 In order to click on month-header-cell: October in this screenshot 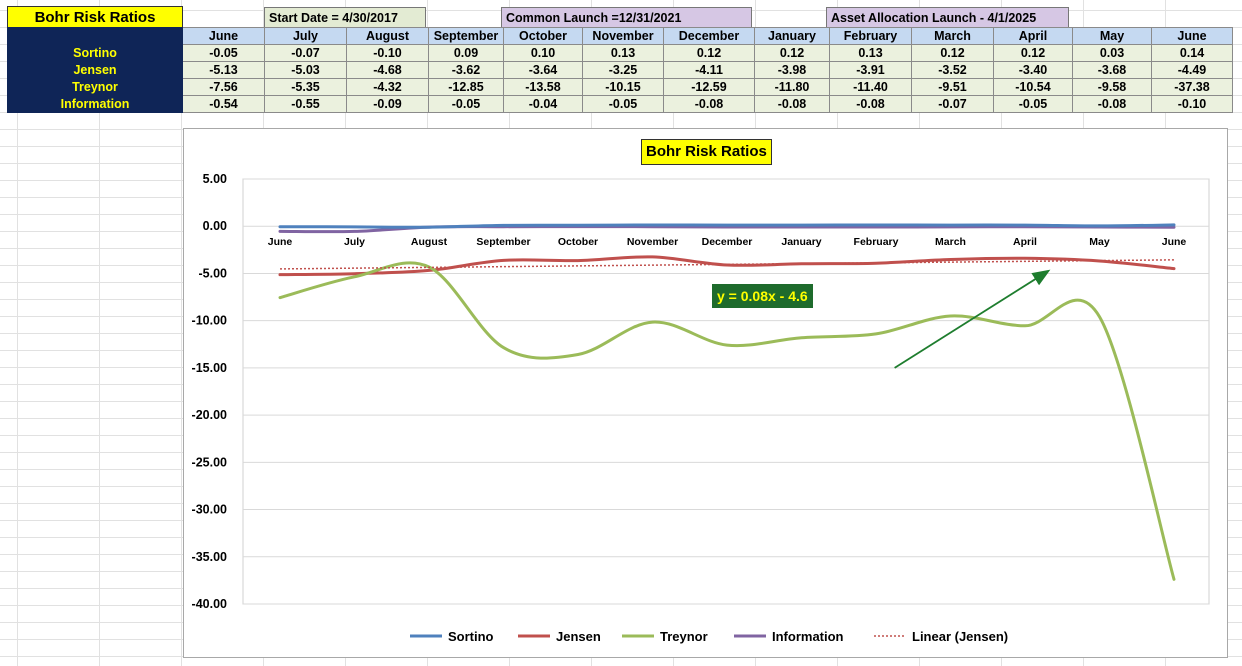, I will do `click(543, 36)`.